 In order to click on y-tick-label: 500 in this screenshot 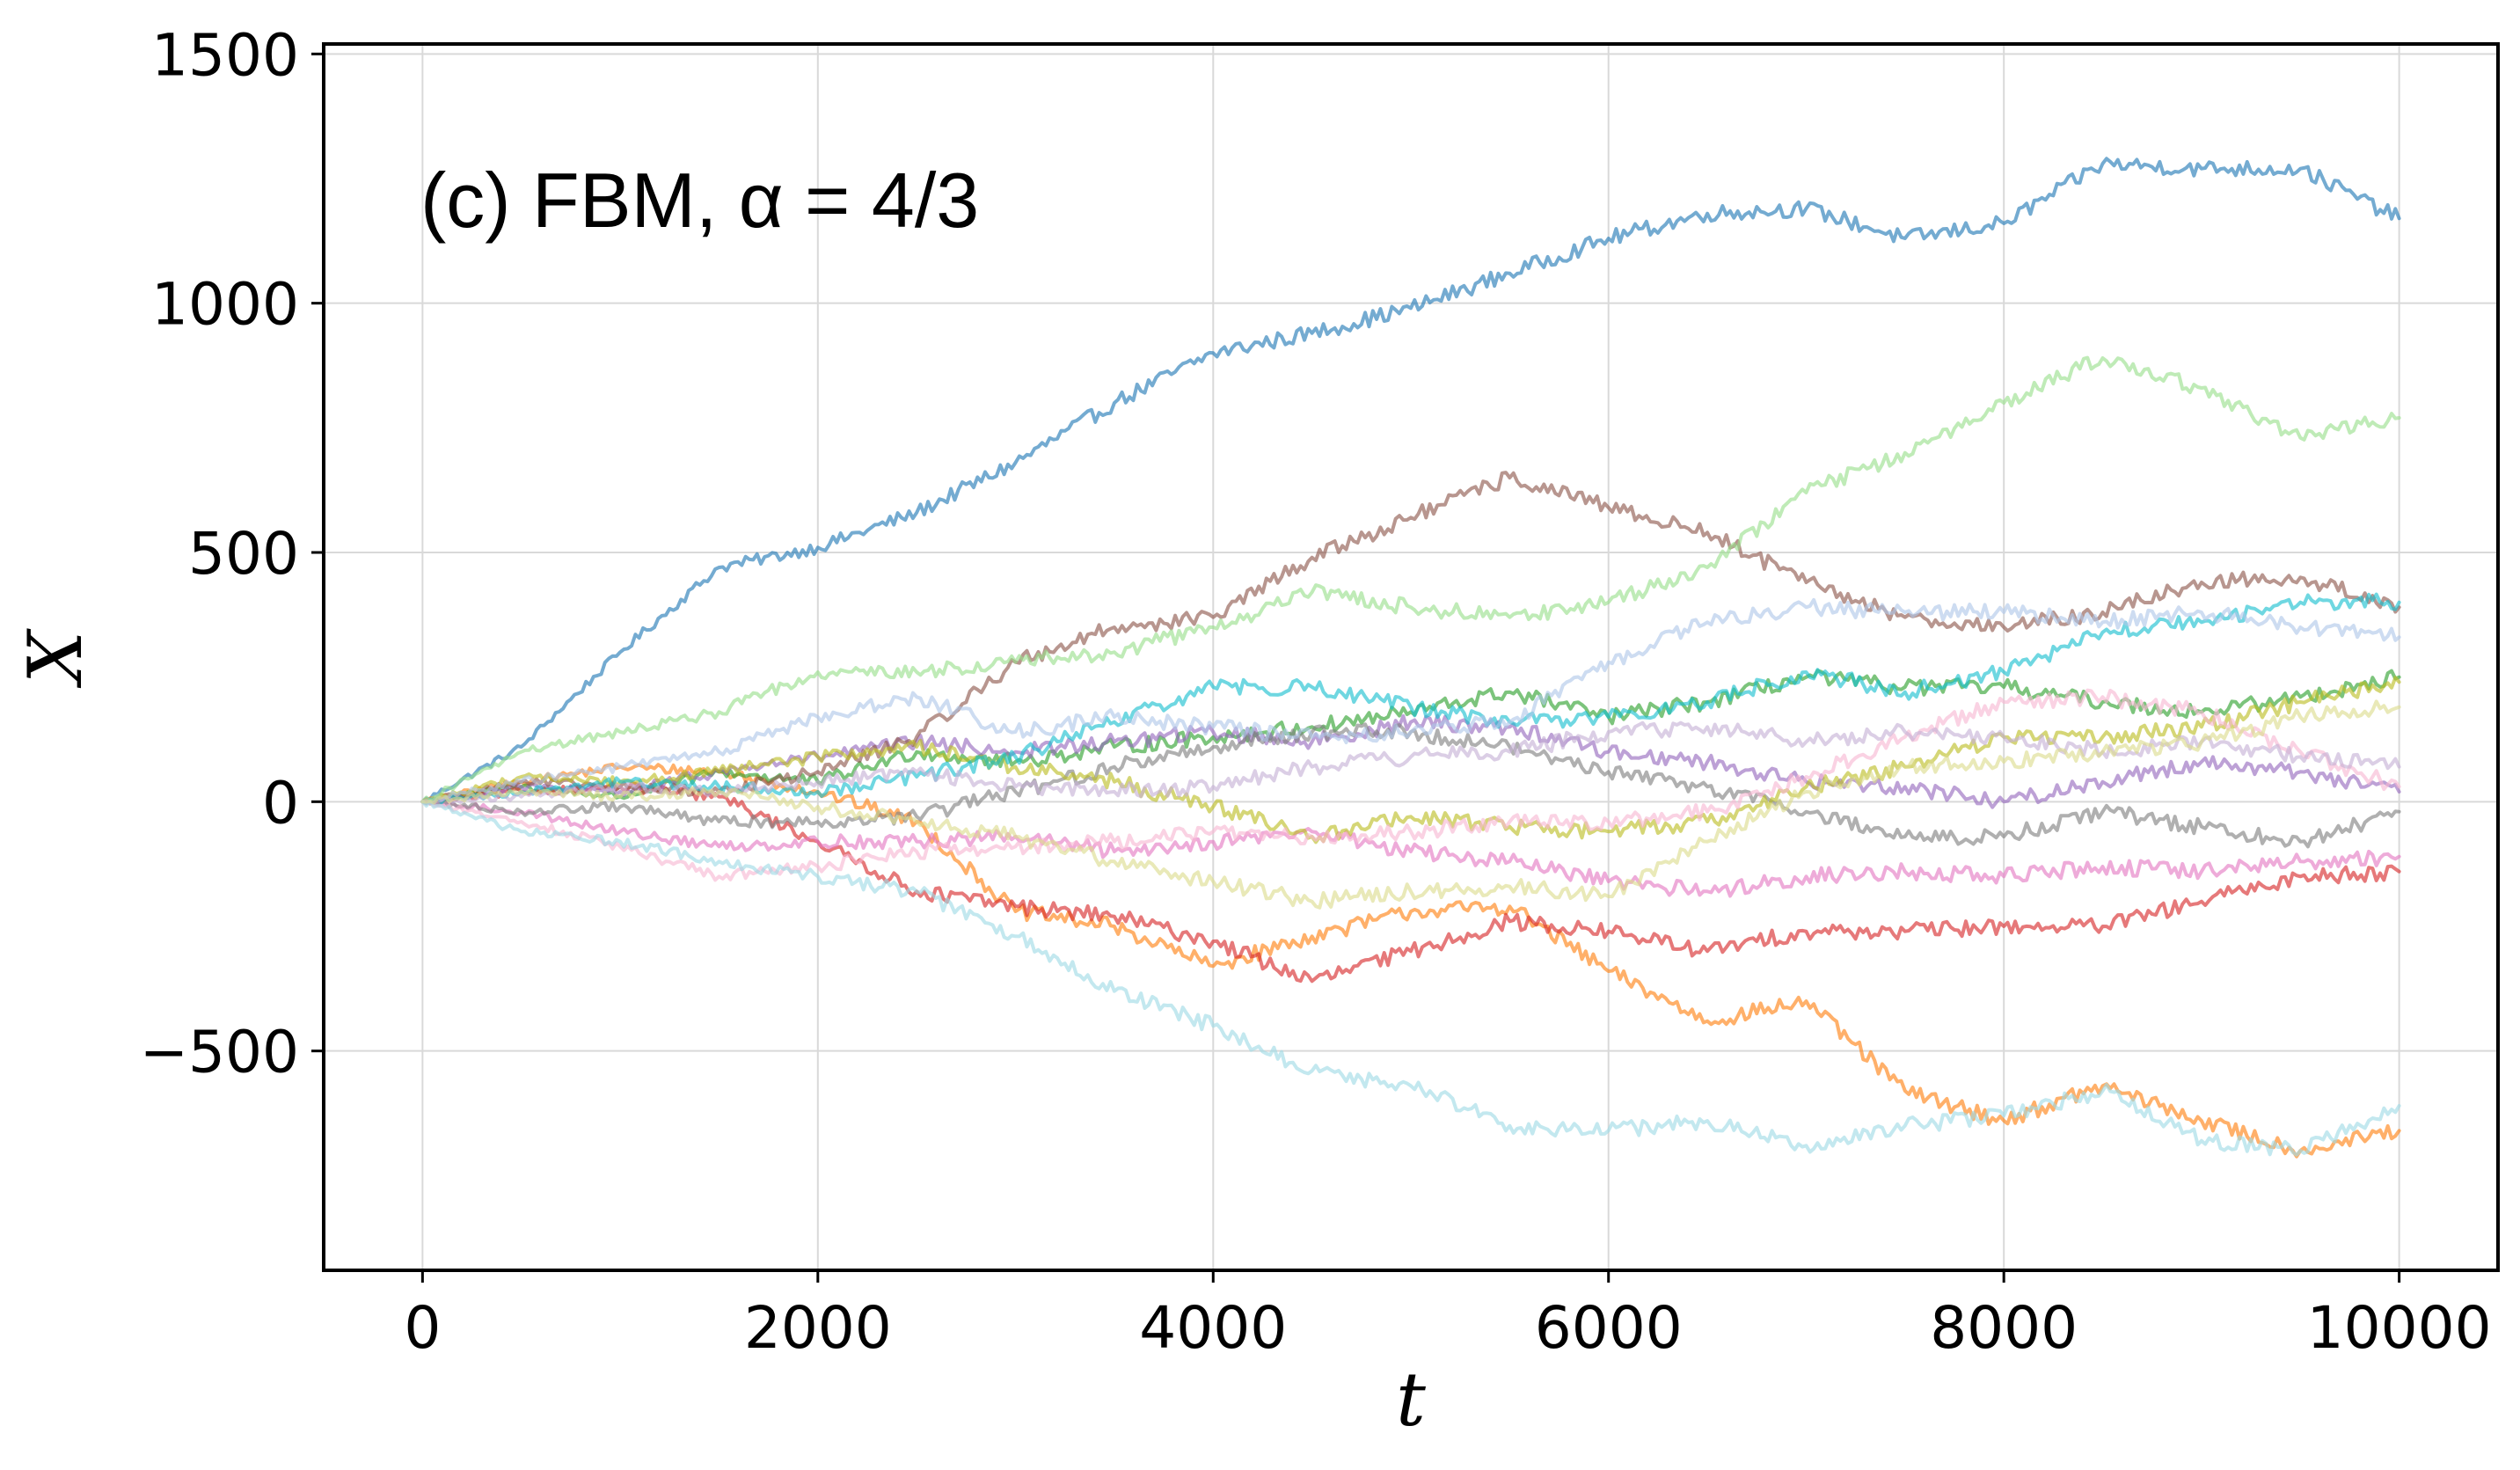, I will do `click(243, 554)`.